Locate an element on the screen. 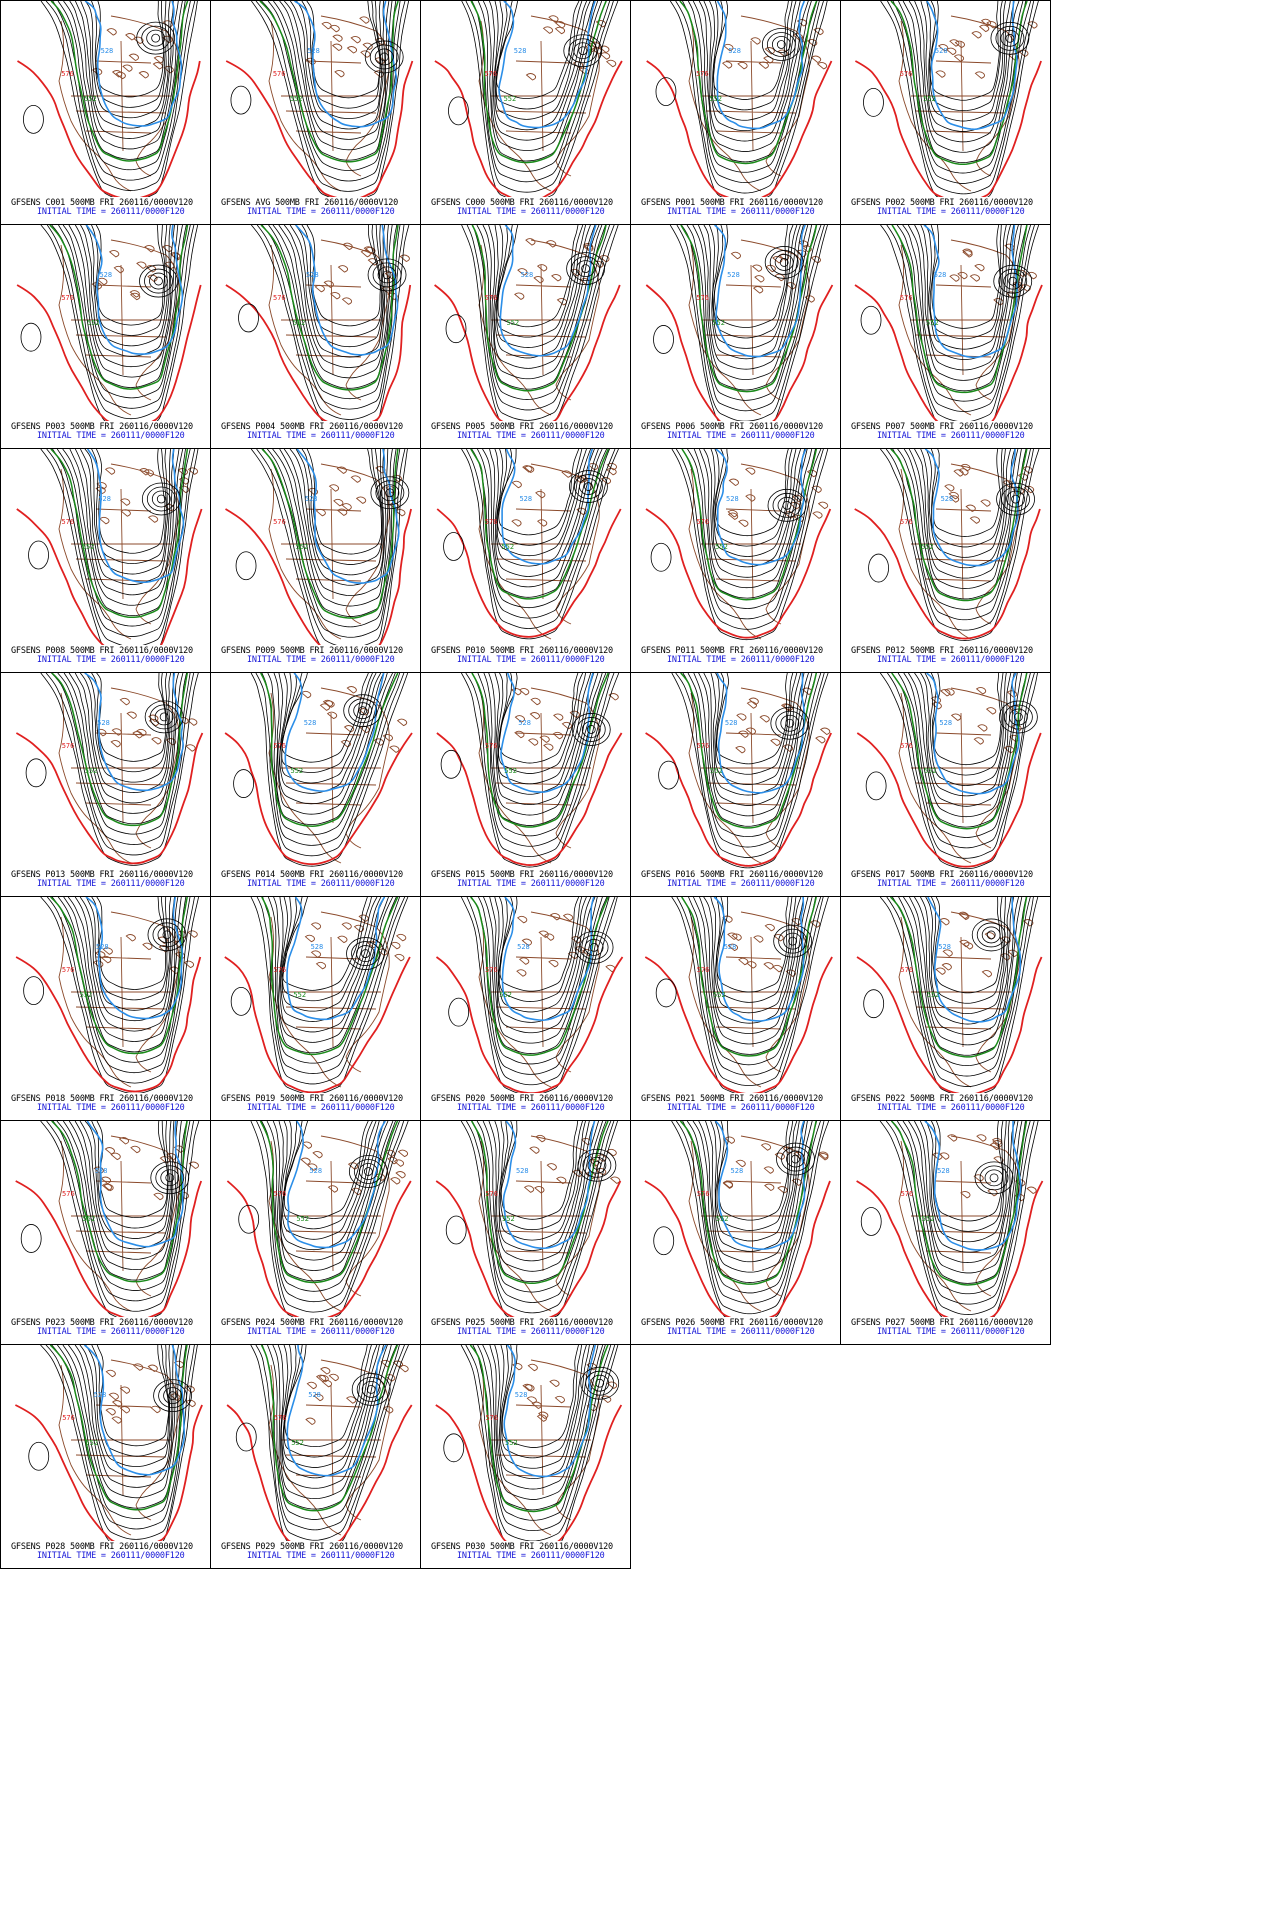 This screenshot has height=1911, width=1280. panel-title: GFSENS P005 500MB FRI 260116/0000V120 is located at coordinates (522, 427).